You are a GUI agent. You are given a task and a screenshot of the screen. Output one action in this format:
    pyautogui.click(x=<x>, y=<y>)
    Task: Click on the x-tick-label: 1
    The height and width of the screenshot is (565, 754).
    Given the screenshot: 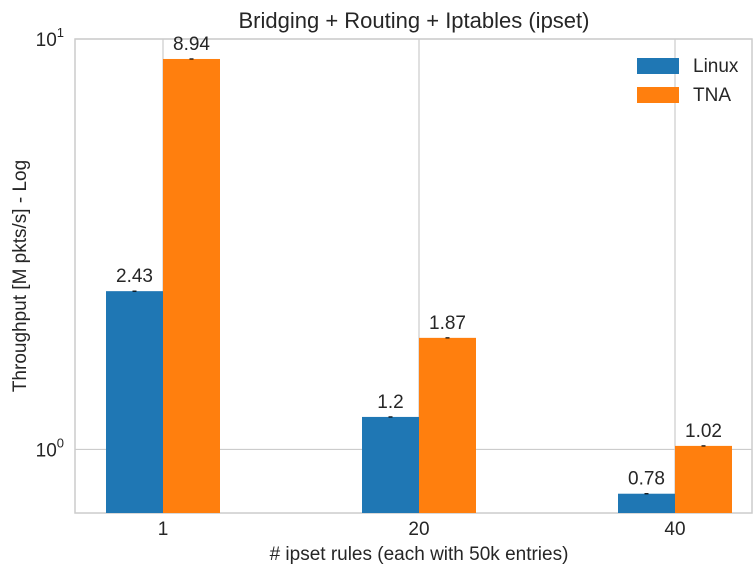 What is the action you would take?
    pyautogui.click(x=163, y=529)
    